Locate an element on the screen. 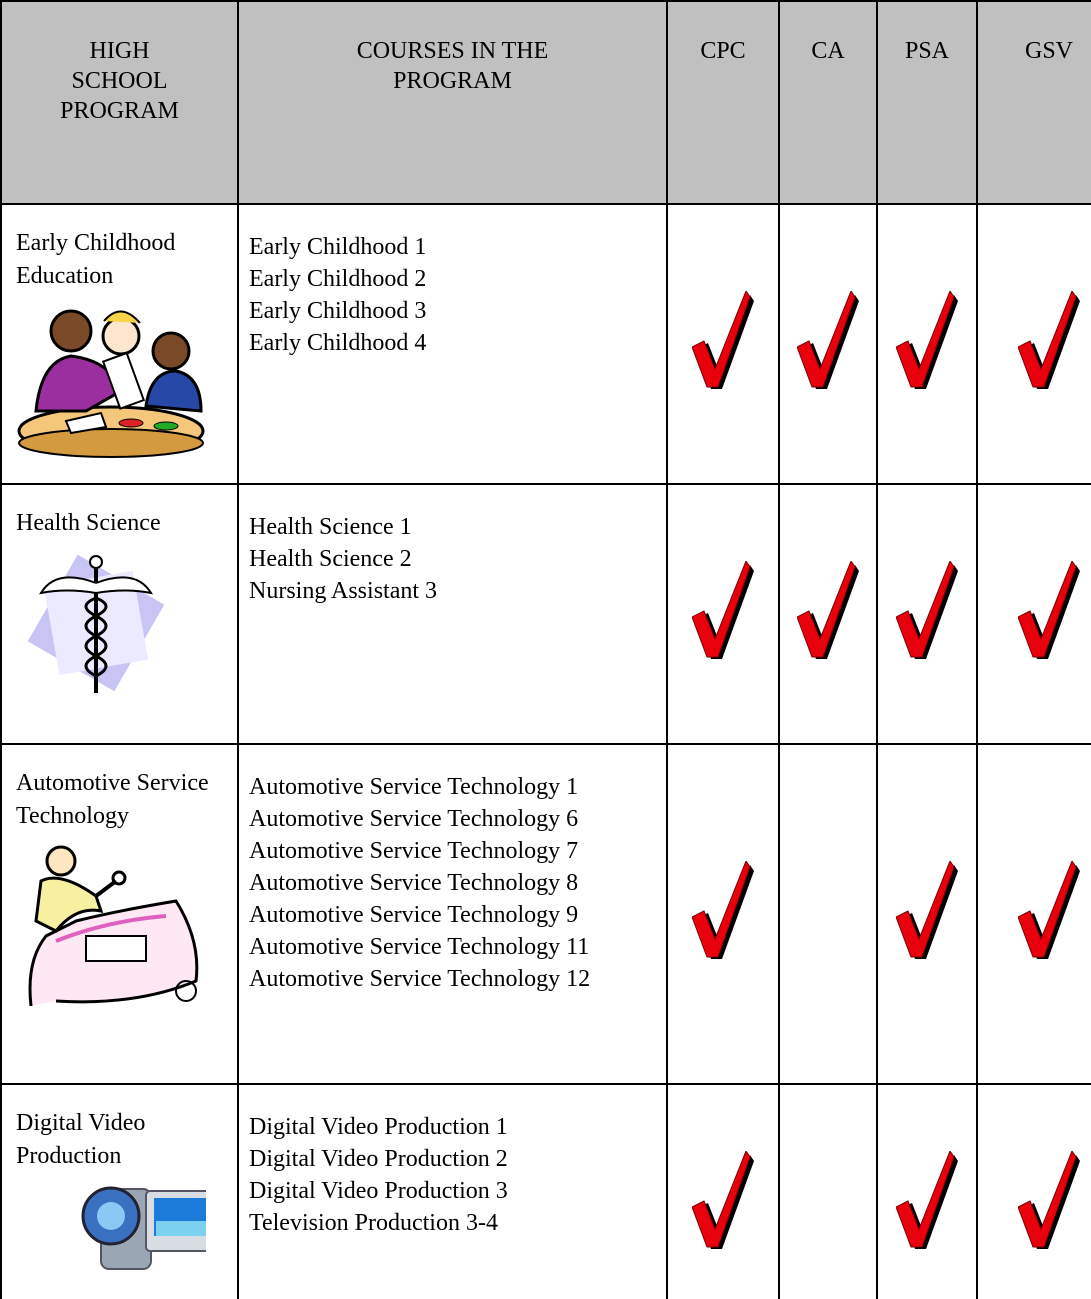  course-name: Automotive Service Technology 1 is located at coordinates (414, 787).